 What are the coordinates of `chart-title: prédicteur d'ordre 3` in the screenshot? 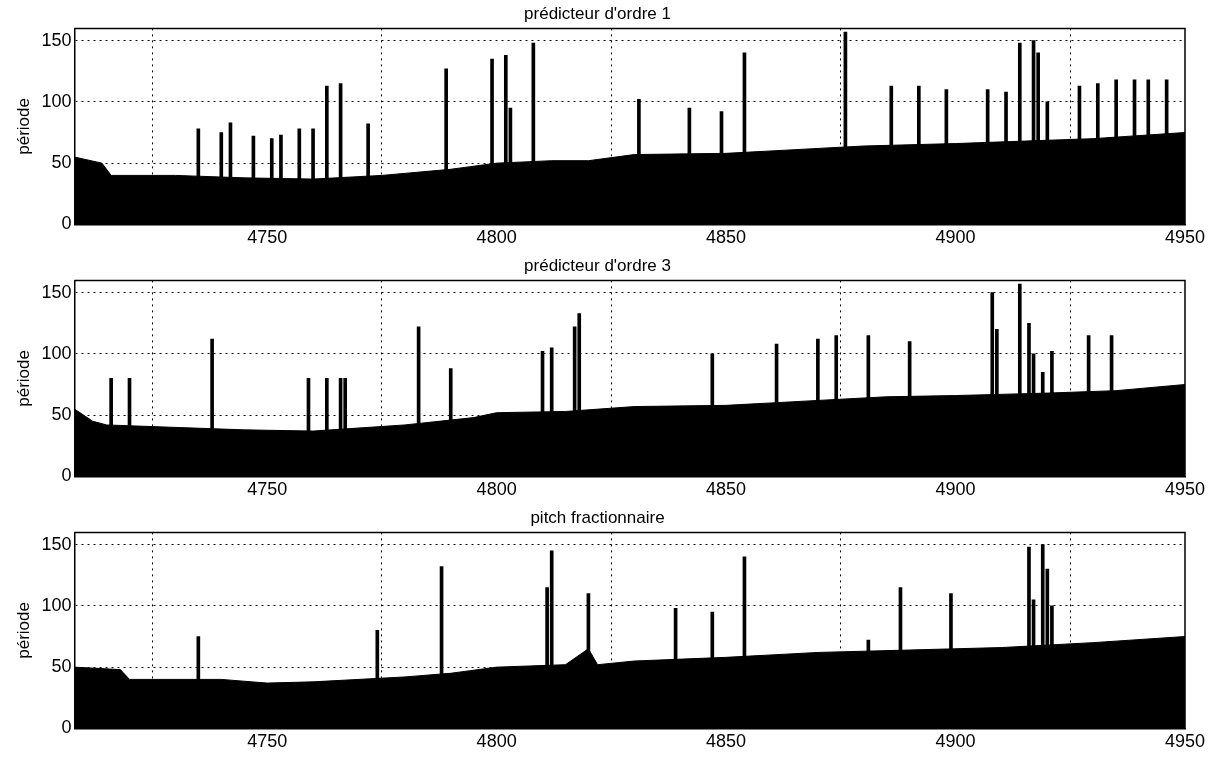 It's located at (597, 265).